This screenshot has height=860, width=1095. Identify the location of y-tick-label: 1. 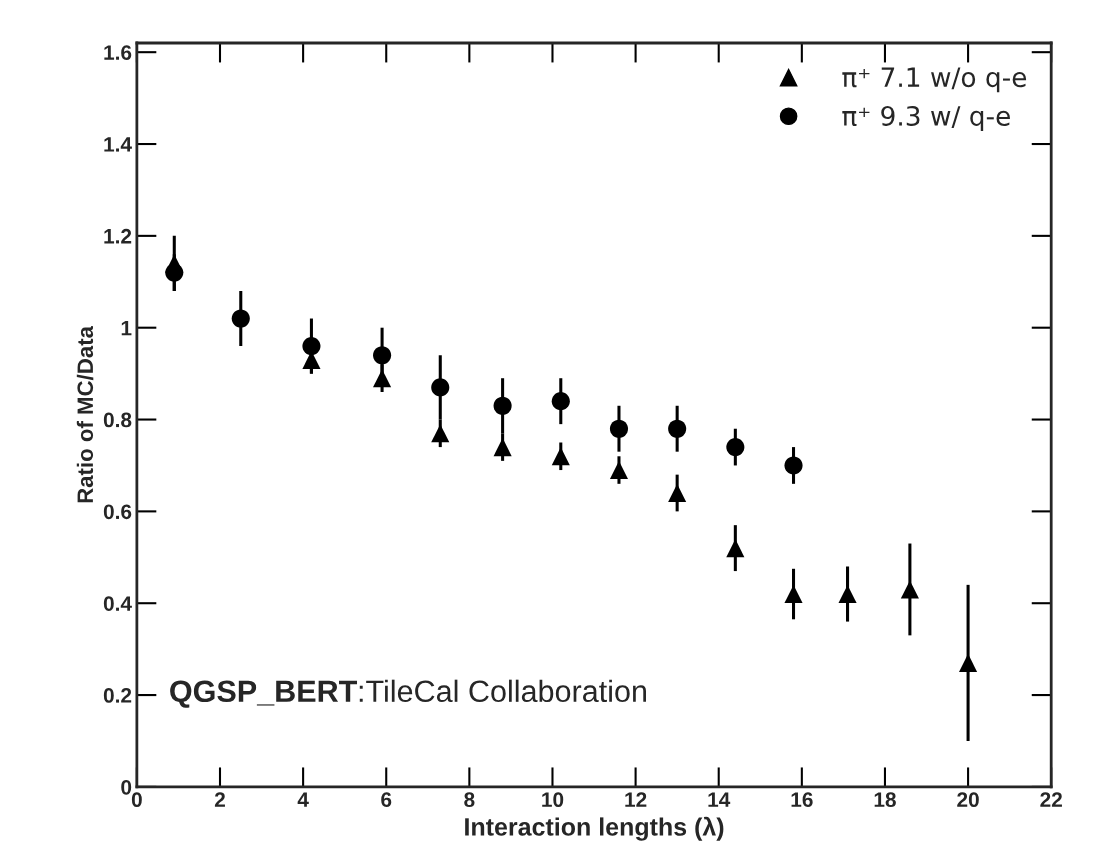
(126, 328).